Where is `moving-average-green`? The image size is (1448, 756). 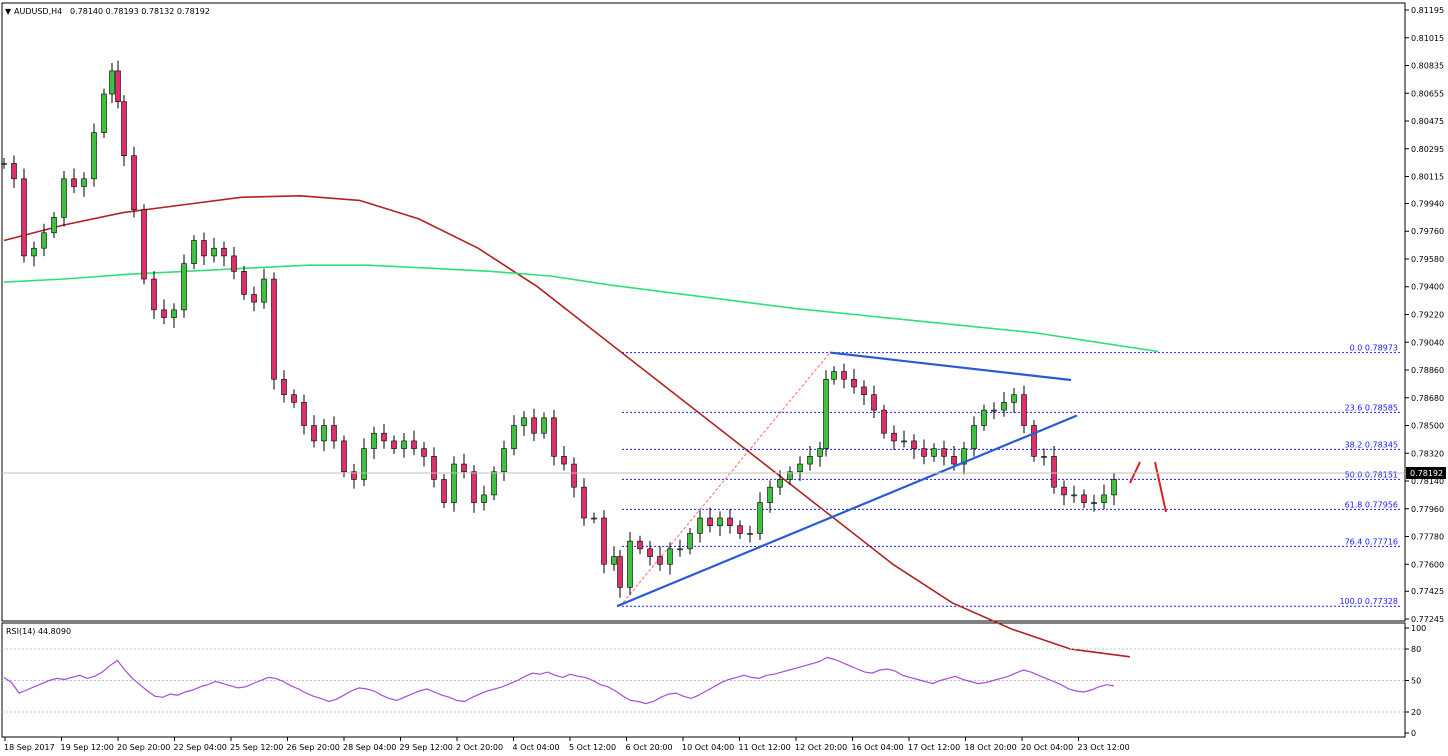
moving-average-green is located at coordinates (581, 308).